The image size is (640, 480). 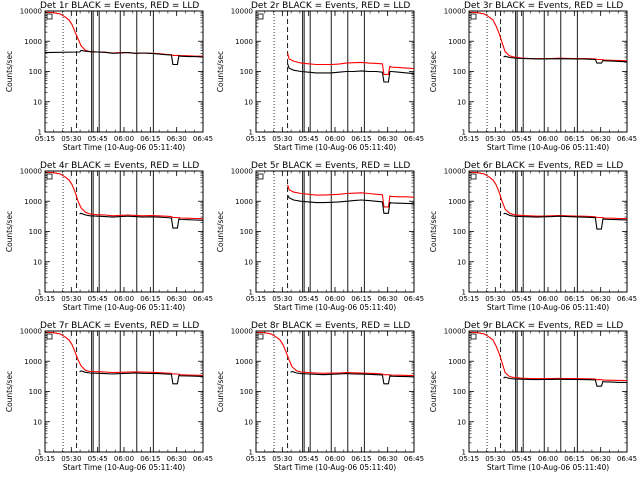 I want to click on chart-title: Det 3r BLACK = Events, RED = LLD, so click(x=543, y=6).